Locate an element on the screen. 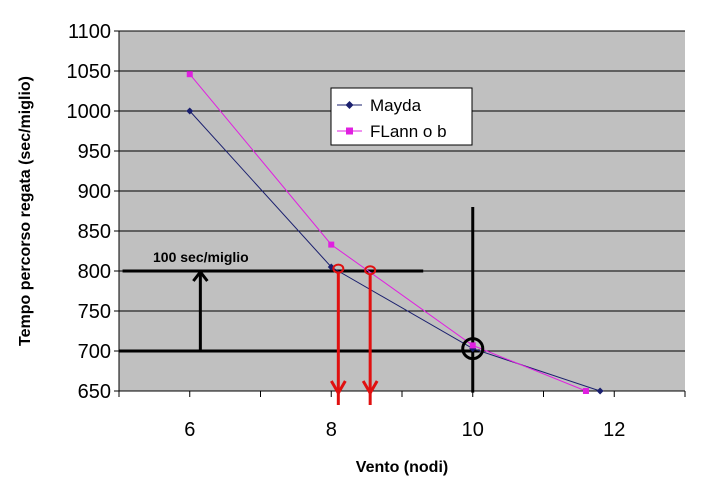  up-arrow-head is located at coordinates (200, 275).